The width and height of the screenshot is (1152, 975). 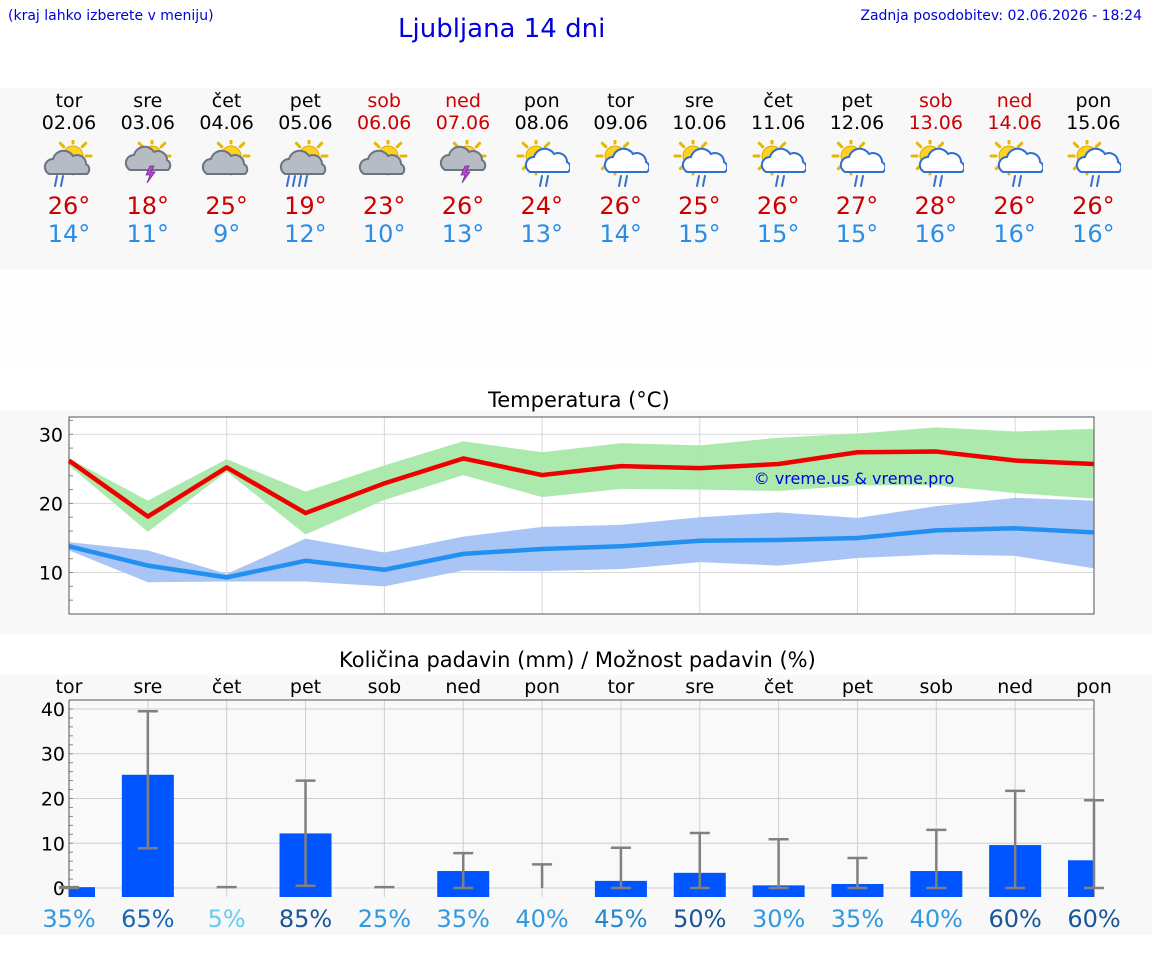 What do you see at coordinates (305, 206) in the screenshot?
I see `max-temperature: 19°` at bounding box center [305, 206].